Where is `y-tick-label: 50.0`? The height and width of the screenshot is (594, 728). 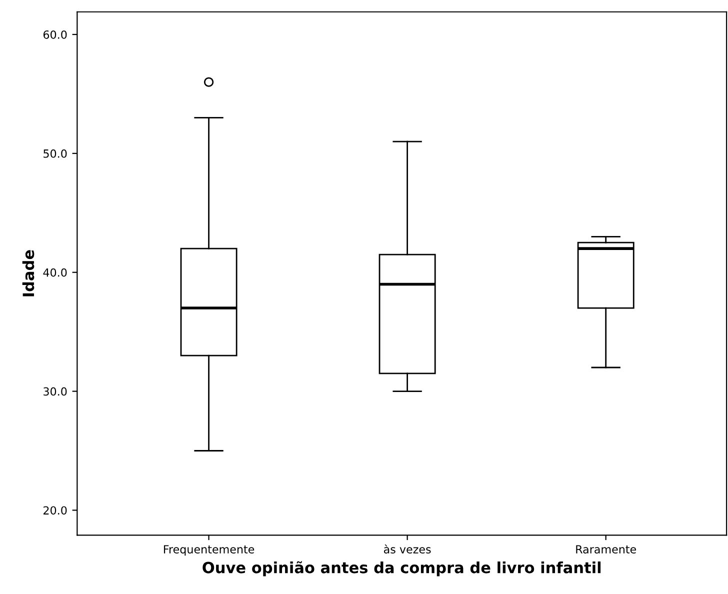
y-tick-label: 50.0 is located at coordinates (55, 153).